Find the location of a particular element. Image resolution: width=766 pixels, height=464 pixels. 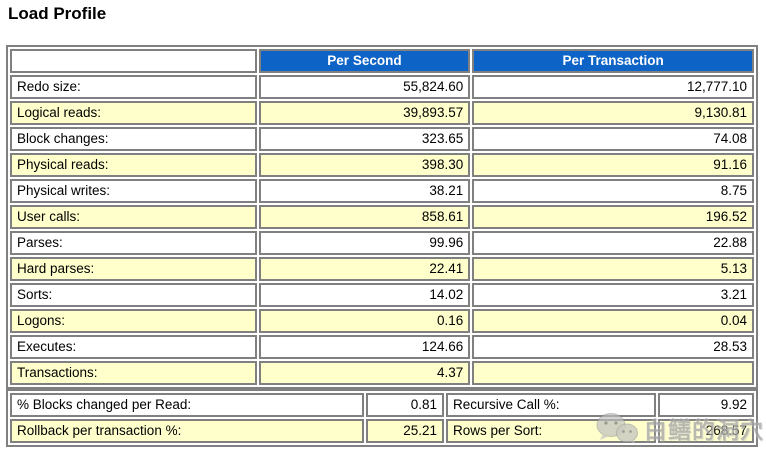

stat-label: Block changes: is located at coordinates (133, 139).